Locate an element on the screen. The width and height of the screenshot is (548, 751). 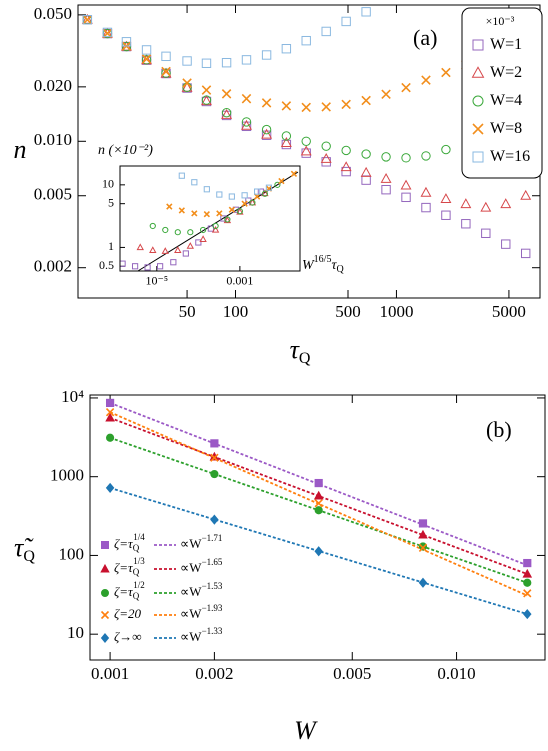
inset-background is located at coordinates (210, 218).